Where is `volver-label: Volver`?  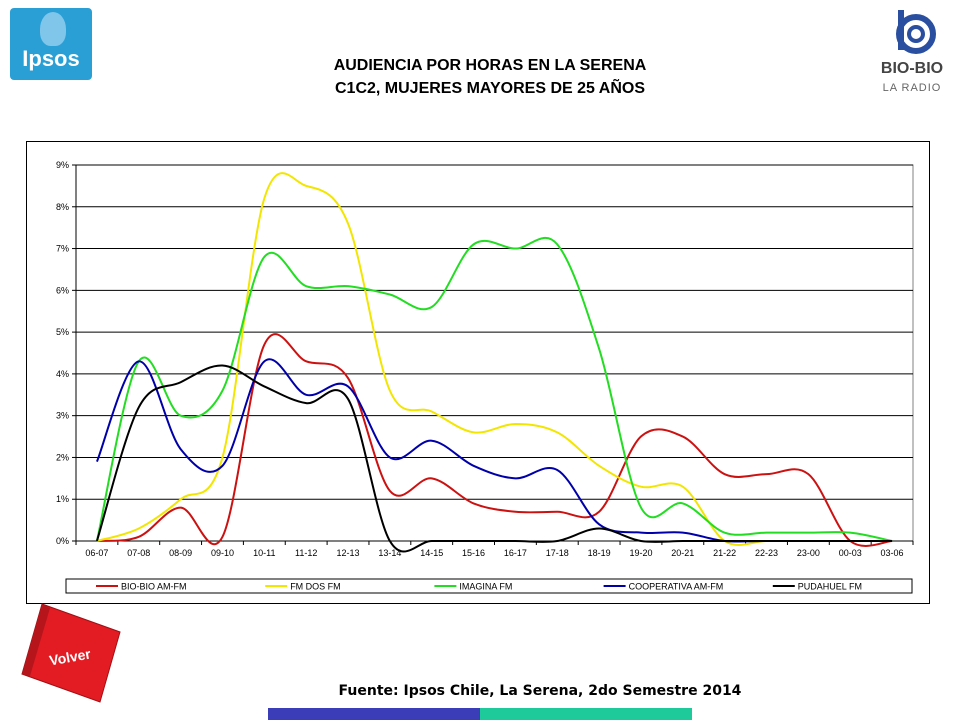
volver-label: Volver is located at coordinates (70, 656).